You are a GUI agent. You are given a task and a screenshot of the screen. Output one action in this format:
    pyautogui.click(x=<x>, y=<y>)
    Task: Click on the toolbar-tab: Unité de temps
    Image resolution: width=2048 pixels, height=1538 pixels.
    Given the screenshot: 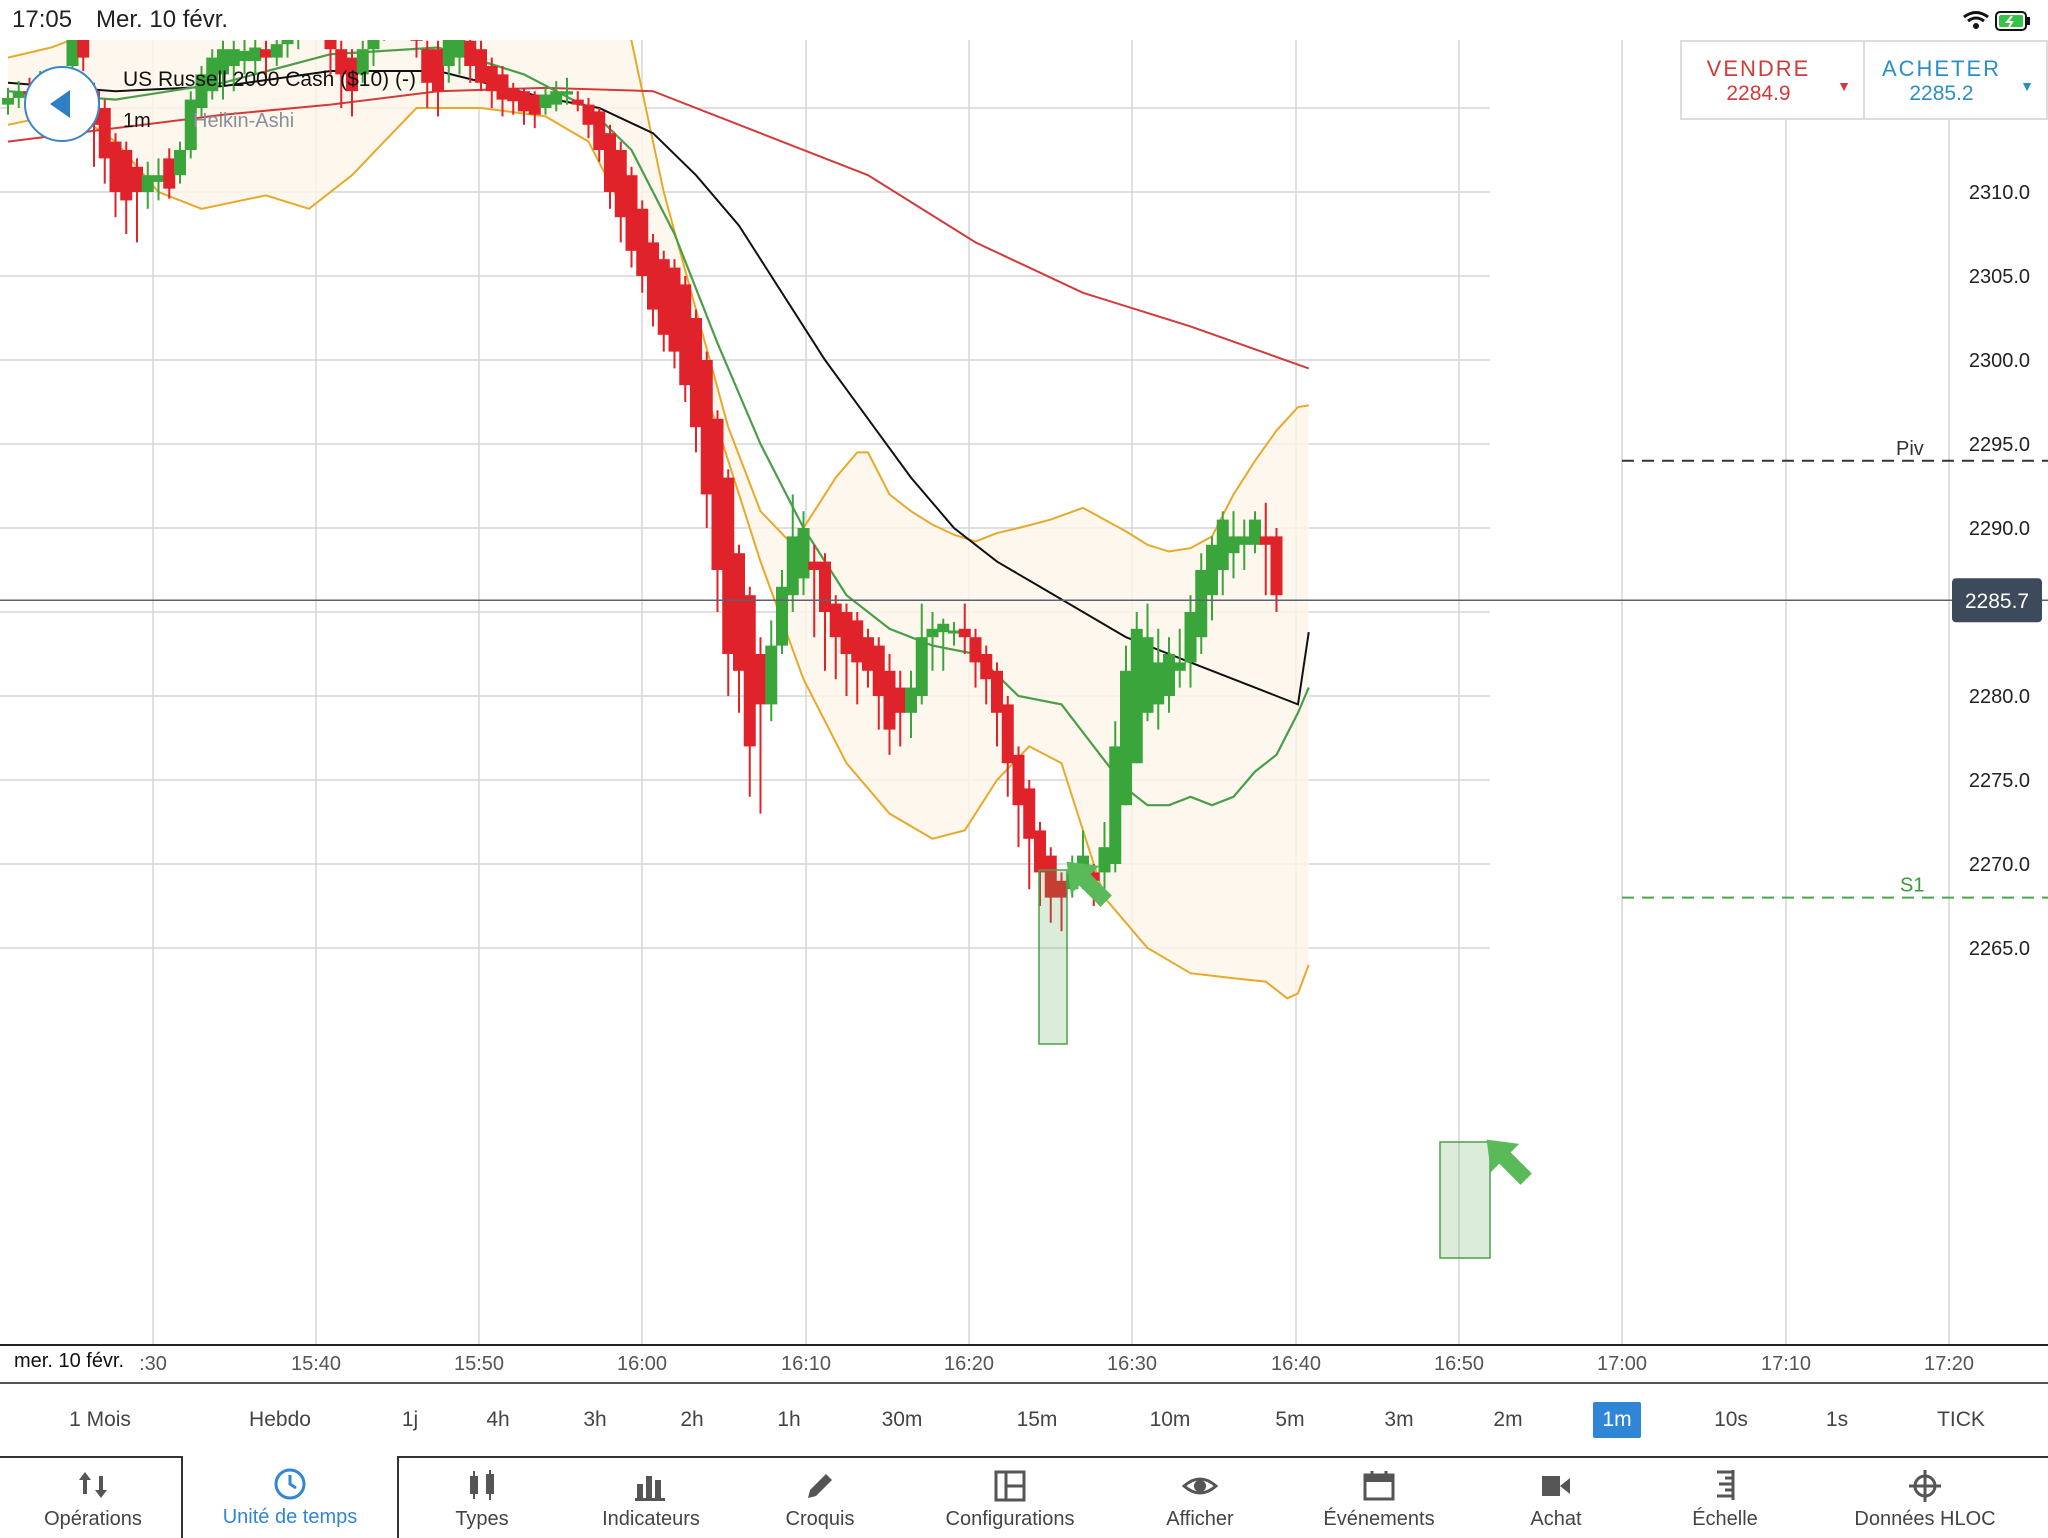 What is the action you would take?
    pyautogui.click(x=290, y=1497)
    